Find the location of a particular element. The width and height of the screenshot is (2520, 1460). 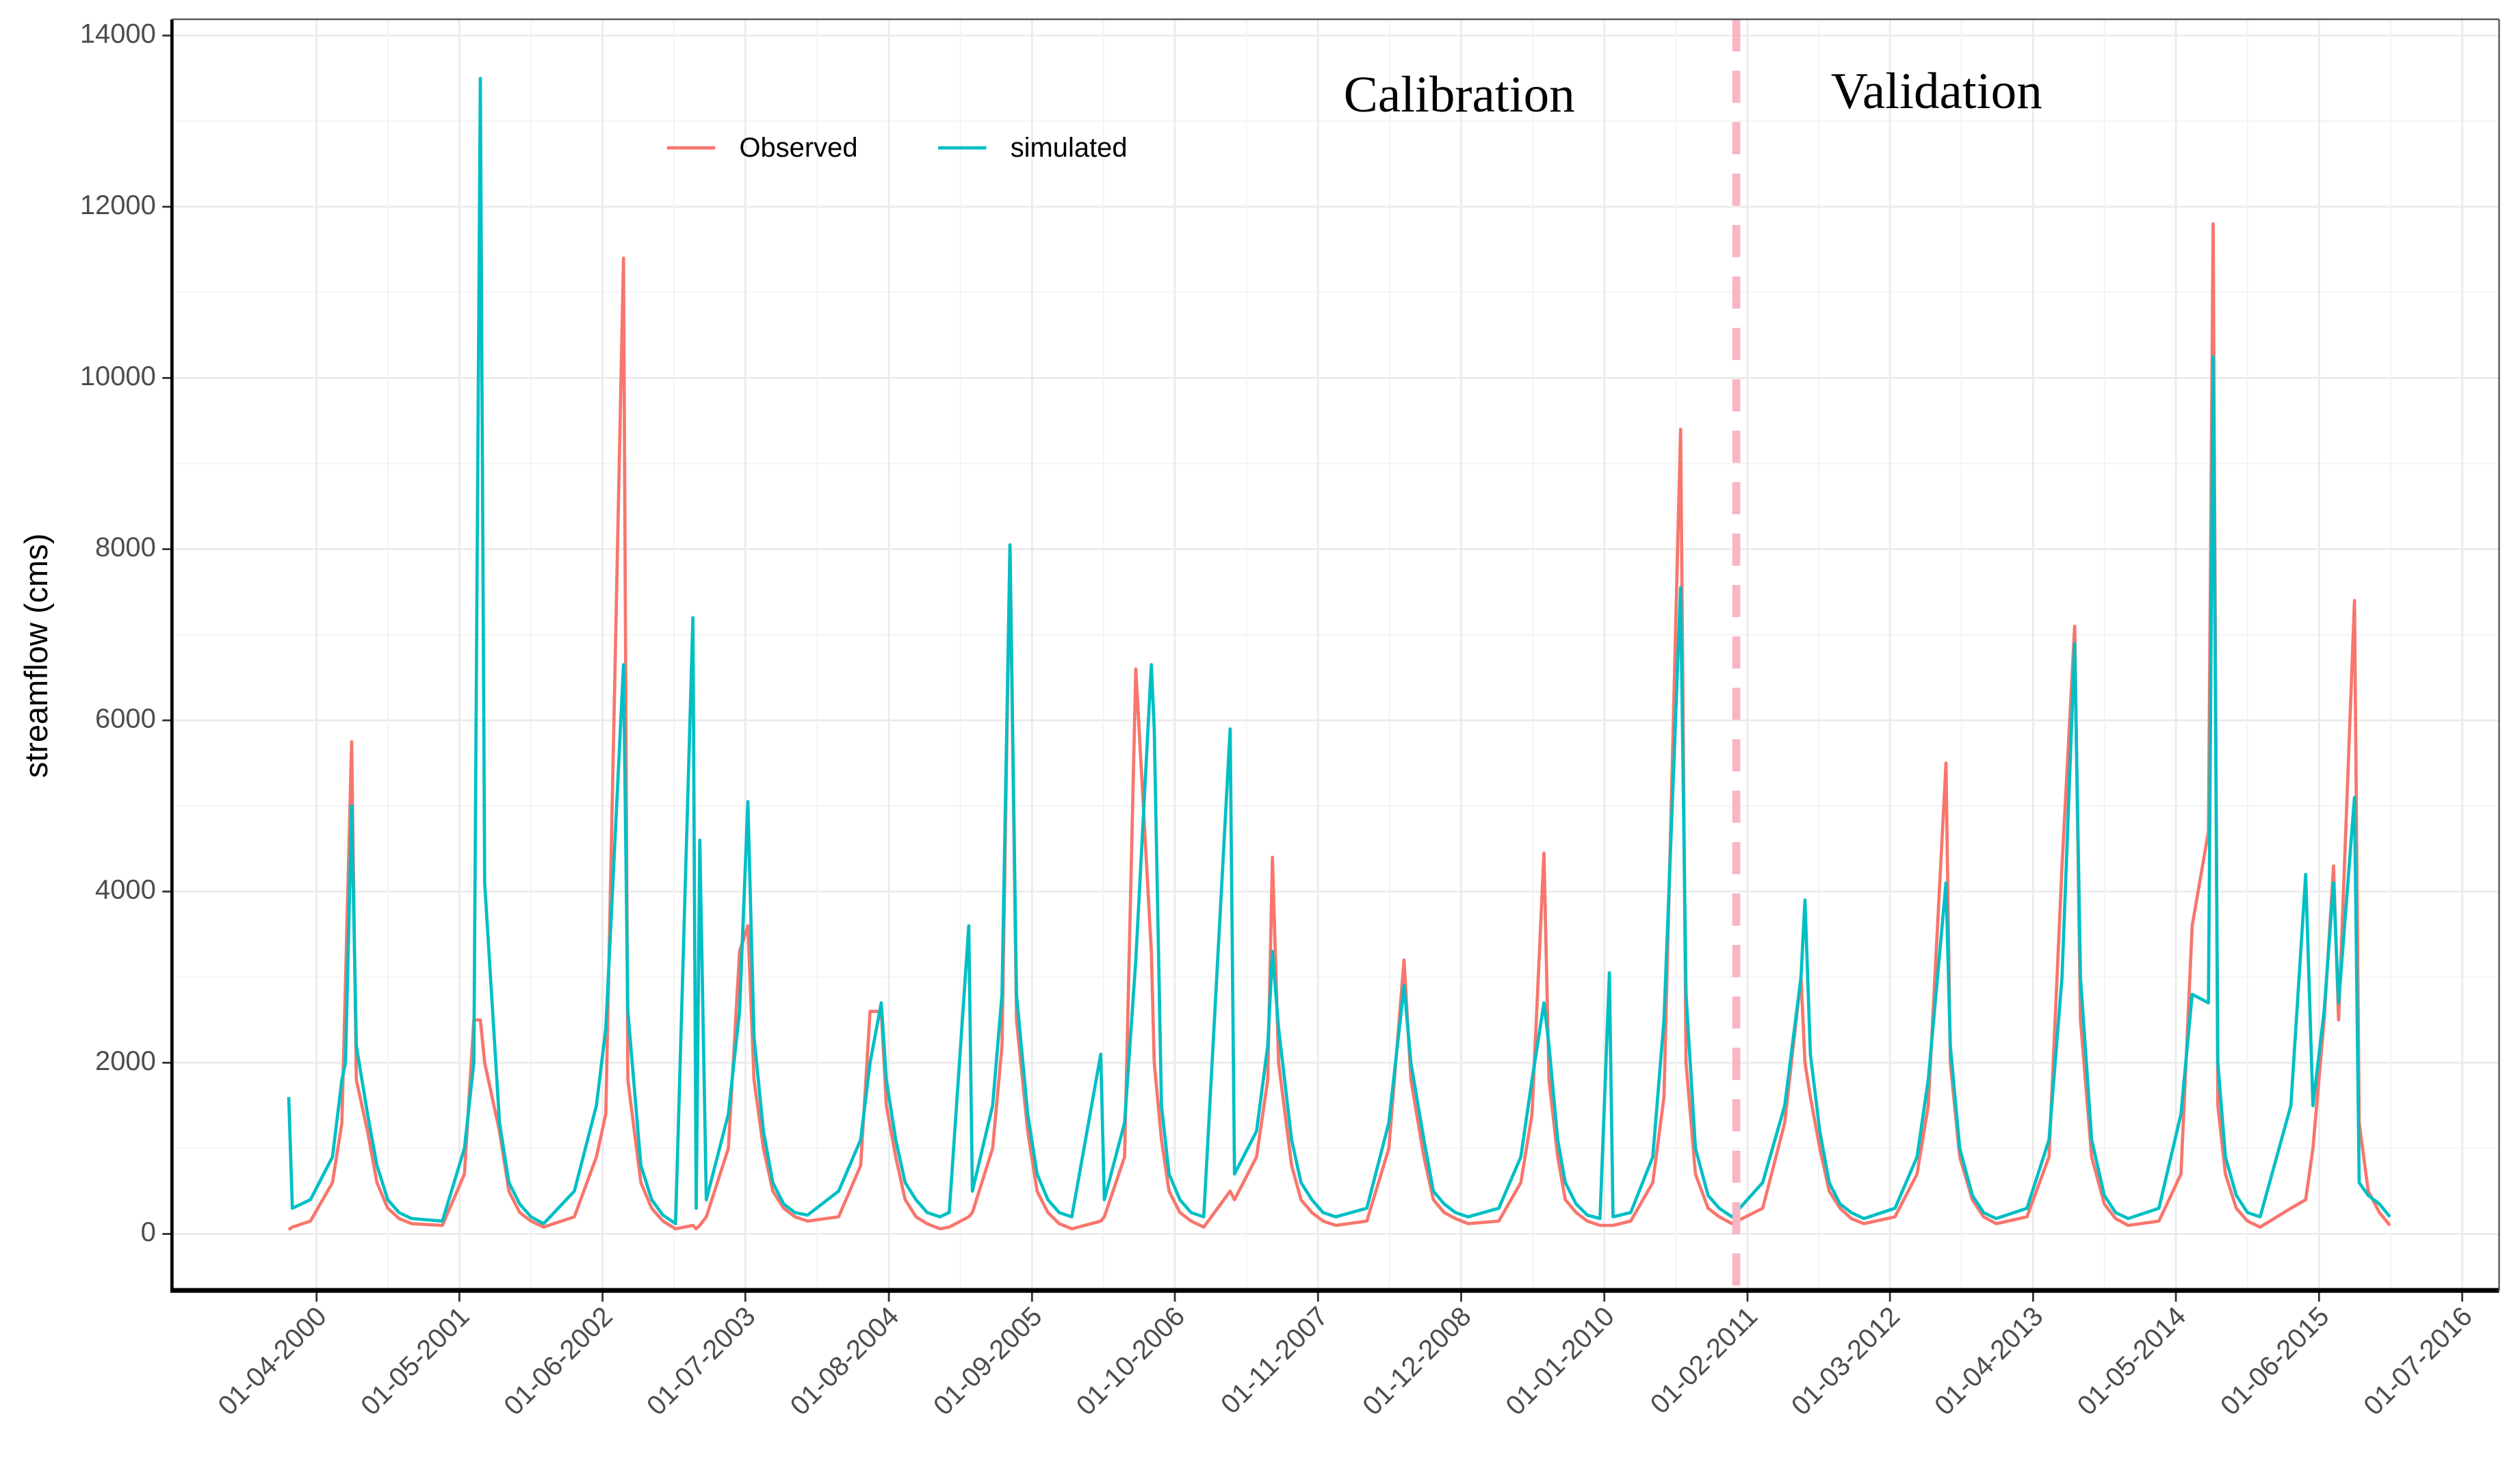

y-axis-title: streamflow (cms) is located at coordinates (36, 656).